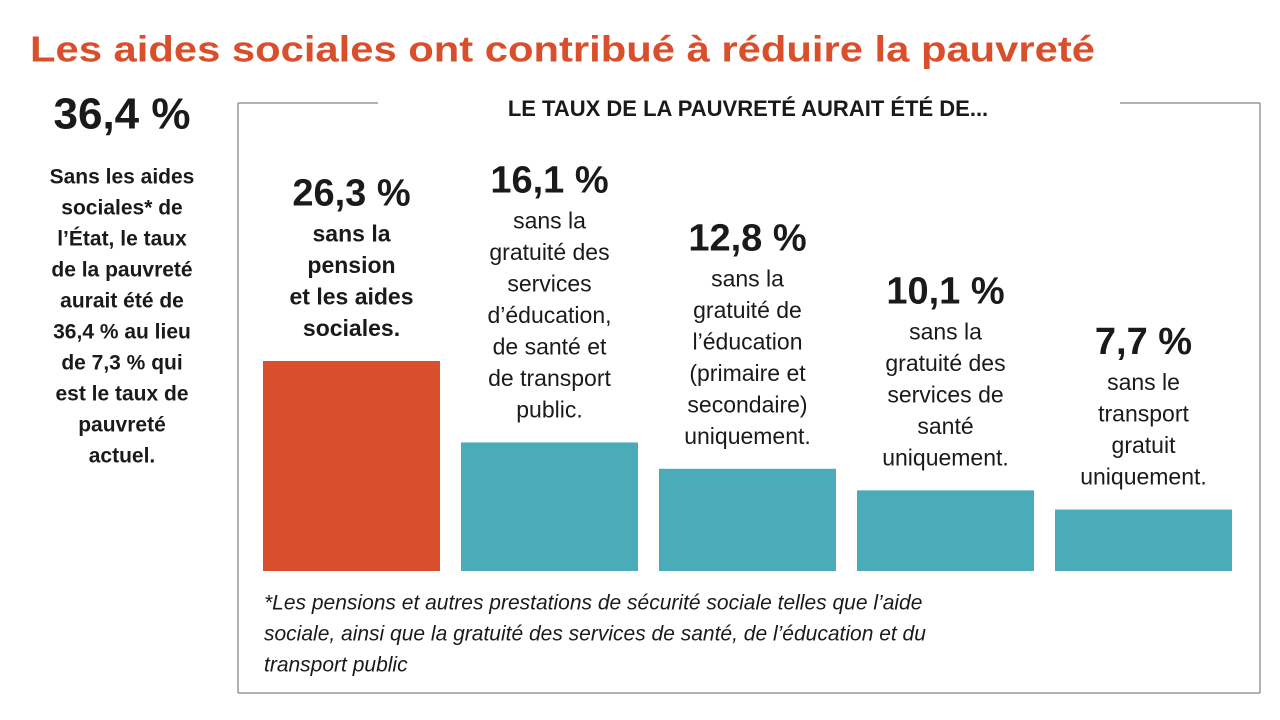  I want to click on bar-description: transport, so click(1143, 414).